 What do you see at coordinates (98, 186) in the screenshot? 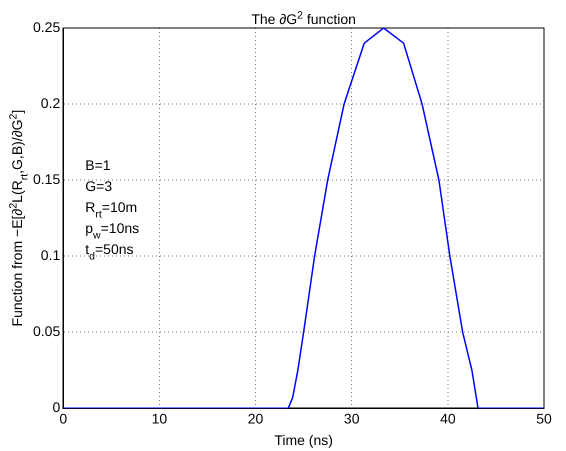
I see `annotation: G=3` at bounding box center [98, 186].